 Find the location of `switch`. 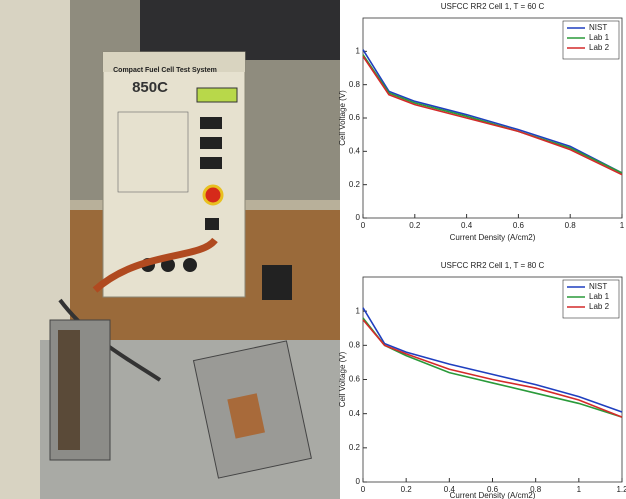

switch is located at coordinates (212, 224).